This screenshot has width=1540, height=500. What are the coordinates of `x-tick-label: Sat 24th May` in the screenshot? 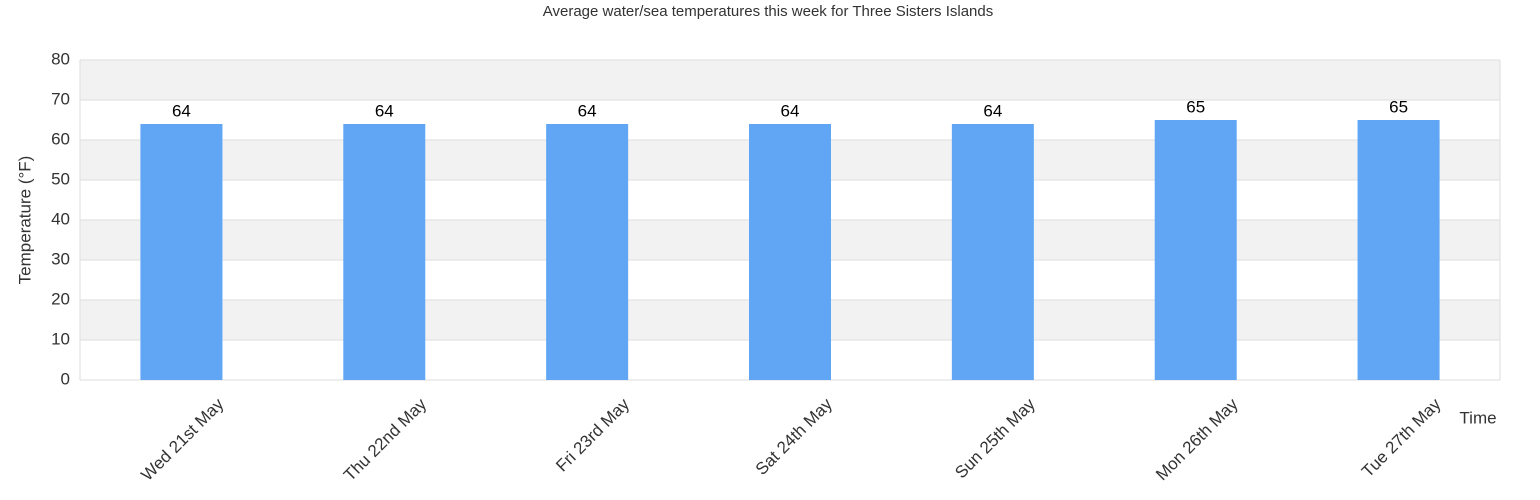 It's located at (794, 436).